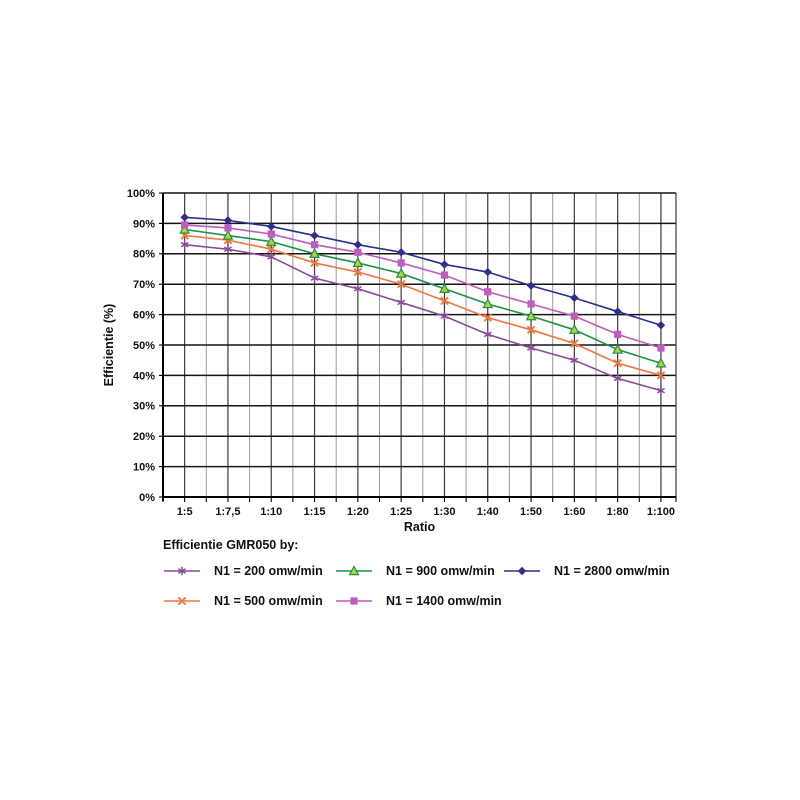 Image resolution: width=800 pixels, height=800 pixels. I want to click on x-tick-label: 1:5, so click(185, 512).